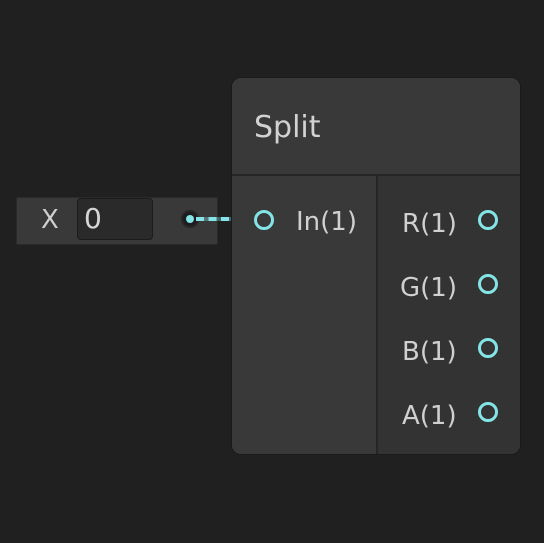  Describe the element at coordinates (429, 352) in the screenshot. I see `output-port-label-b: B(1)` at that location.